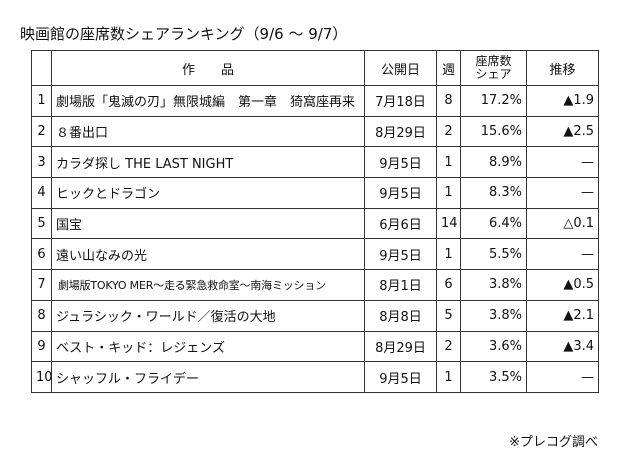 Image resolution: width=627 pixels, height=473 pixels. I want to click on seat-share-cell: 15.6%, so click(493, 131).